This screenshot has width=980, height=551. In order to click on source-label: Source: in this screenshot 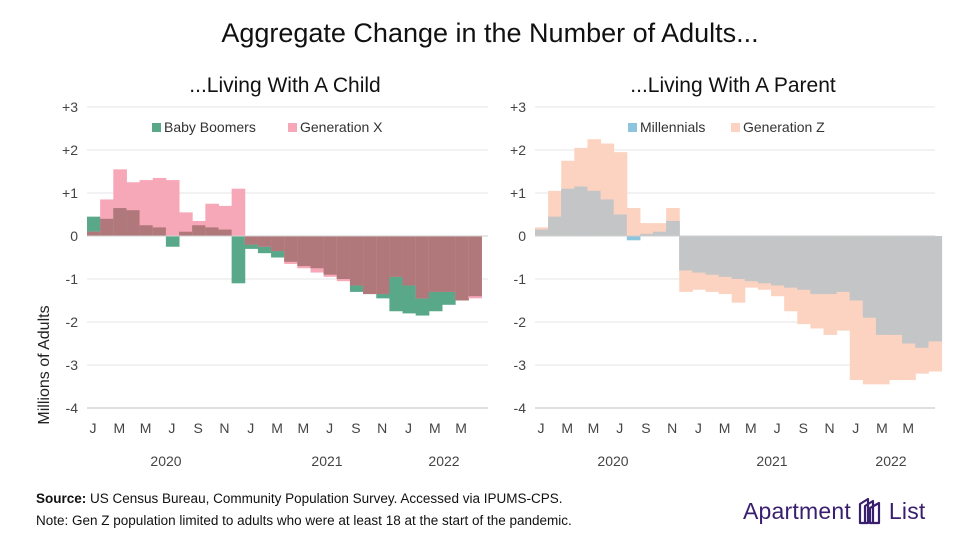, I will do `click(61, 498)`.